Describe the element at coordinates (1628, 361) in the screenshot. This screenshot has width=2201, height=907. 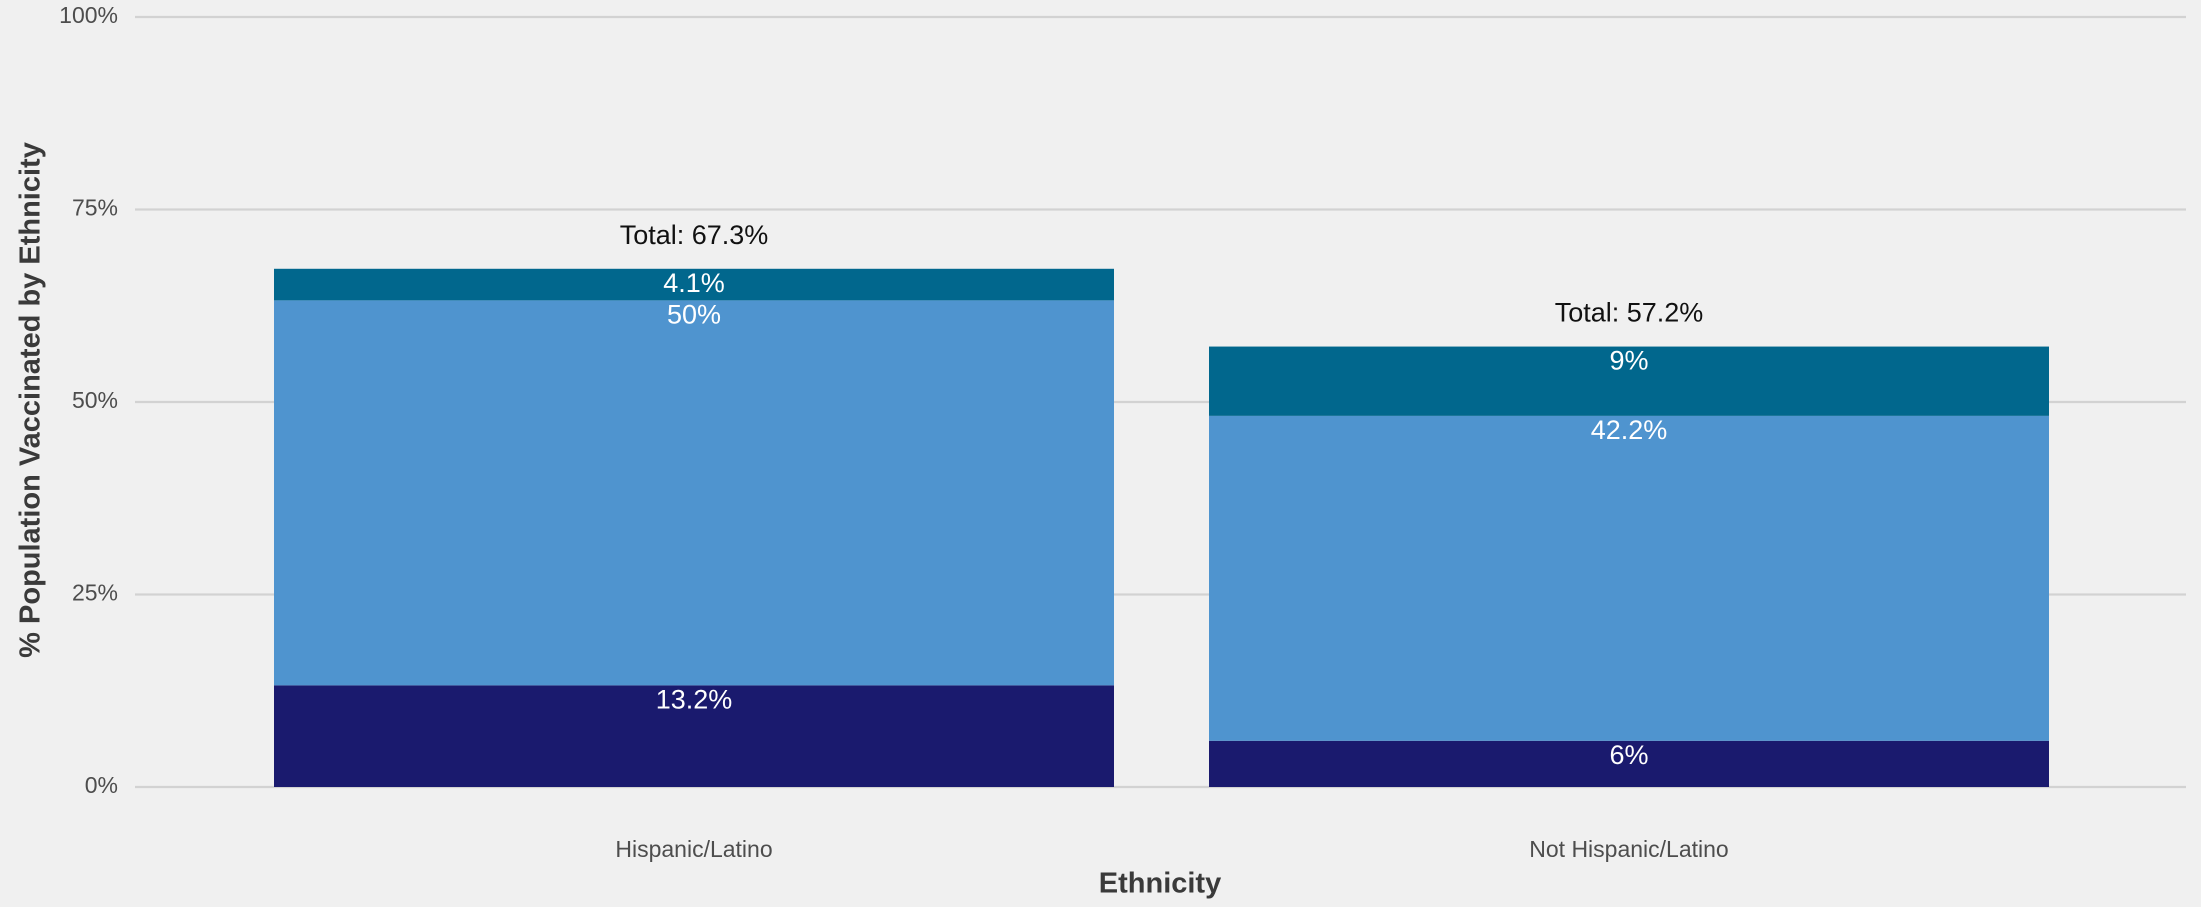
I see `segment-value-label: 9%` at that location.